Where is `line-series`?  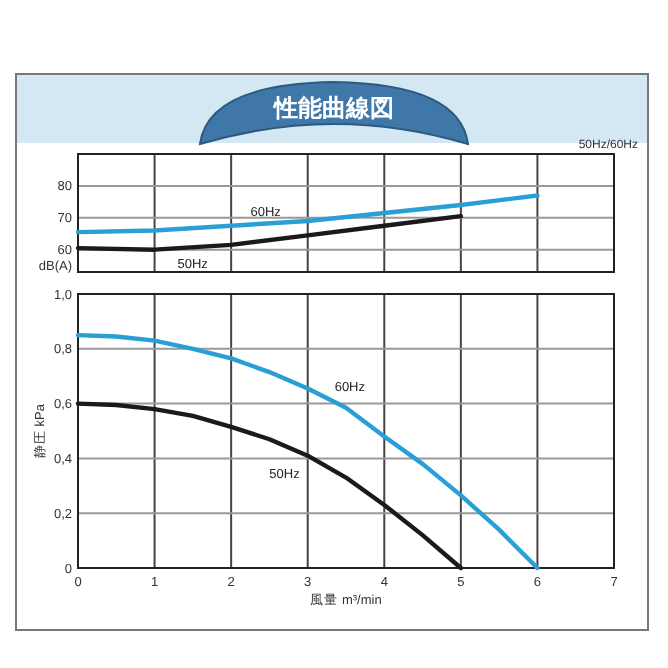
line-series is located at coordinates (307, 214).